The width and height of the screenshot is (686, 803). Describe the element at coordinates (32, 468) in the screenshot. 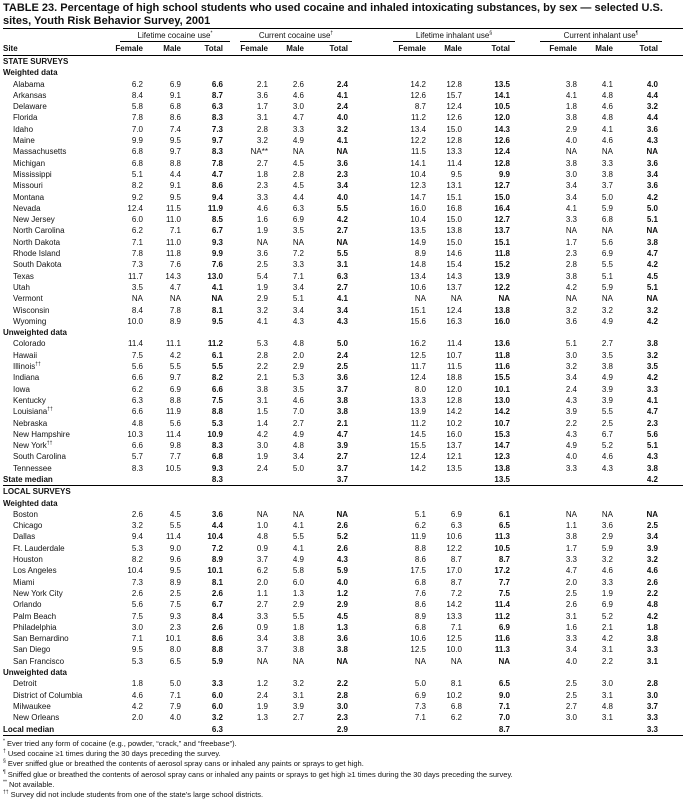

I see `site-name: Tennessee` at that location.